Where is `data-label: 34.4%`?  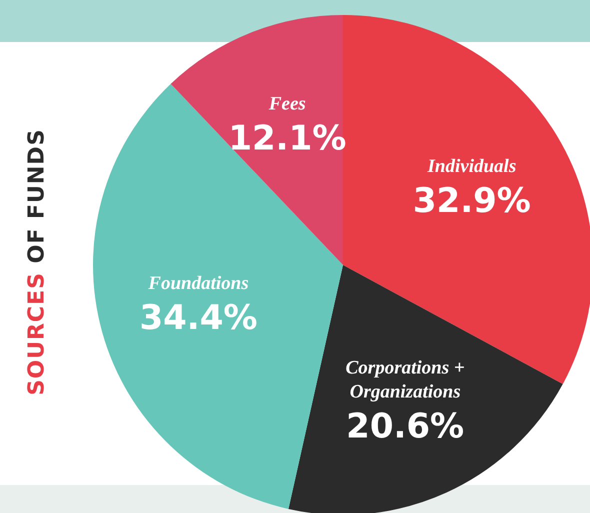
data-label: 34.4% is located at coordinates (198, 318).